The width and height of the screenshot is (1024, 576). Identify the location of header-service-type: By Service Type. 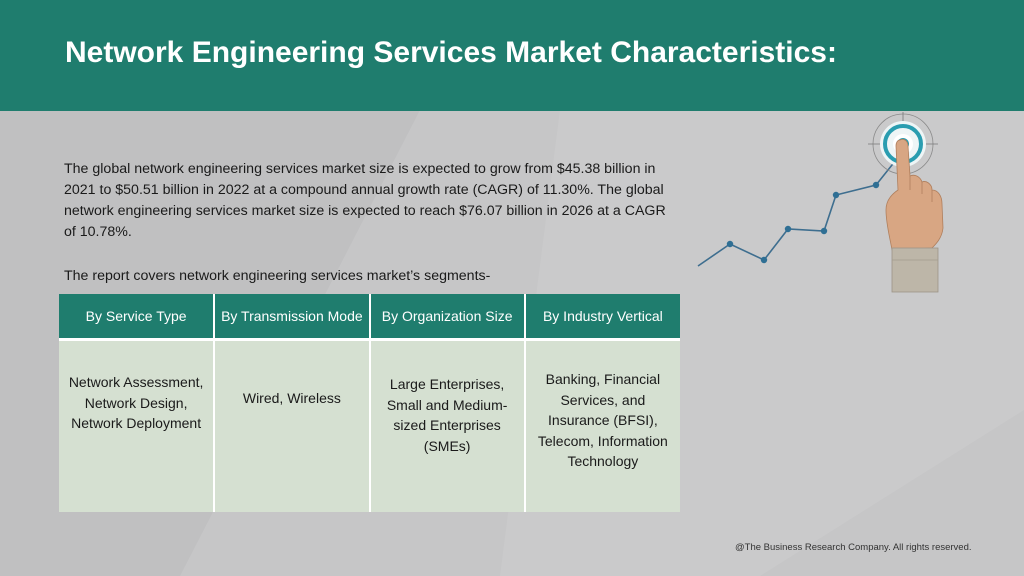
(137, 317).